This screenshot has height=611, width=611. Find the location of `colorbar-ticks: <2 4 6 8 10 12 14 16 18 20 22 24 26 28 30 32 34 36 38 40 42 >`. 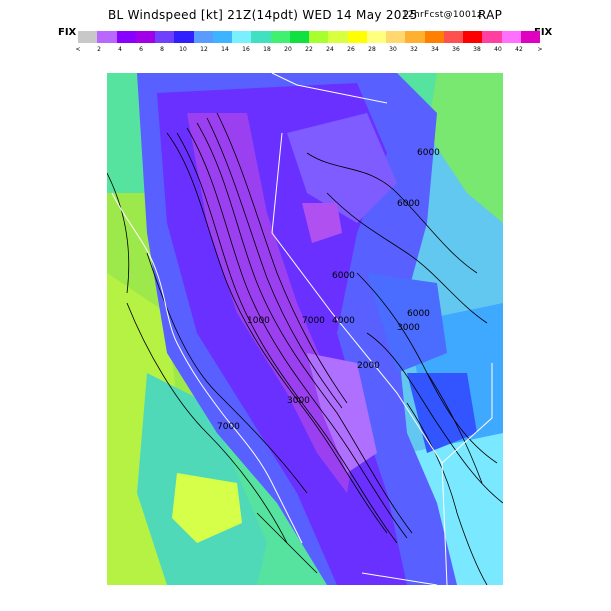

colorbar-ticks: <2 4 6 8 10 12 14 16 18 20 22 24 26 28 30 32 34 36 38 40 42 > is located at coordinates (309, 51).